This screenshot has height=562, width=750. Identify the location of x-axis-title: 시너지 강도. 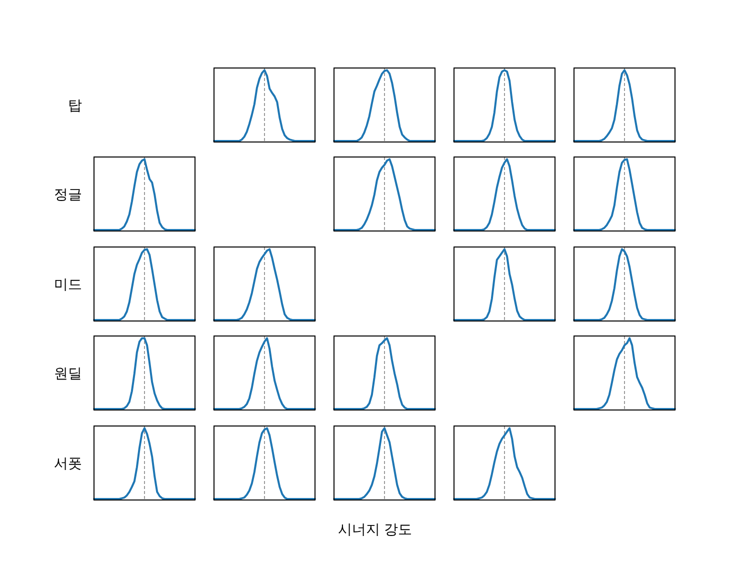
(375, 529).